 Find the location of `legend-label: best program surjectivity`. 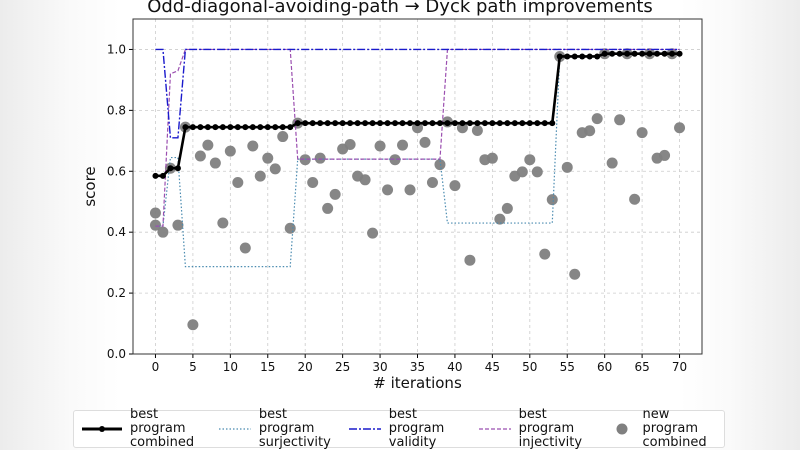

legend-label: best program surjectivity is located at coordinates (294, 428).